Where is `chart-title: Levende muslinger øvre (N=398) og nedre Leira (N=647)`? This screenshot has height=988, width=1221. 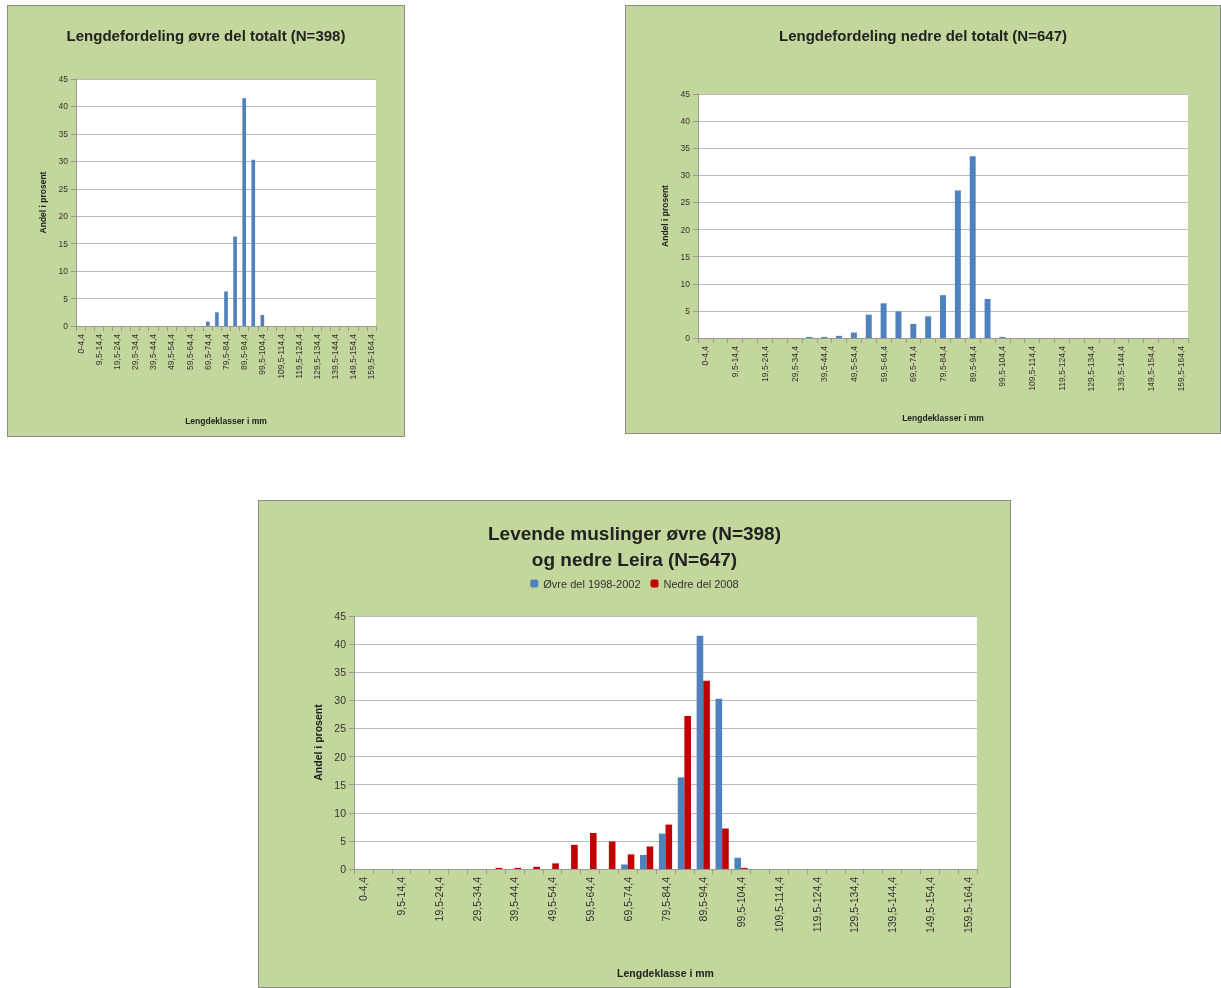
chart-title: Levende muslinger øvre (N=398) og nedre Leira (N=647) is located at coordinates (634, 546).